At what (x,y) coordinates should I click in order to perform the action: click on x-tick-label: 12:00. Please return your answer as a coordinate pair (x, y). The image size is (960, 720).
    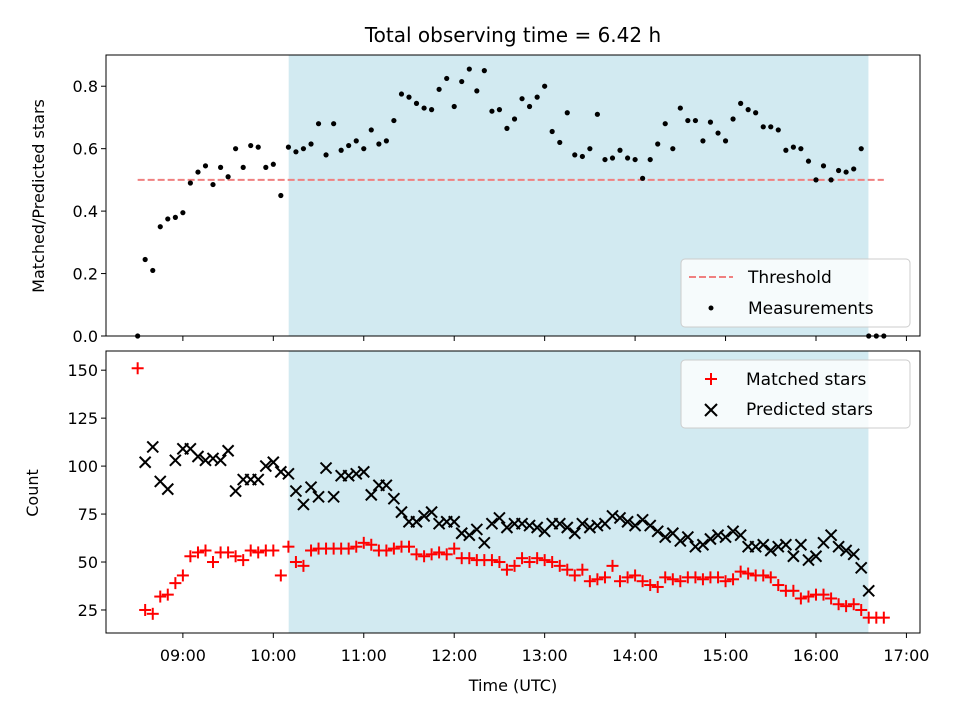
    Looking at the image, I should click on (454, 655).